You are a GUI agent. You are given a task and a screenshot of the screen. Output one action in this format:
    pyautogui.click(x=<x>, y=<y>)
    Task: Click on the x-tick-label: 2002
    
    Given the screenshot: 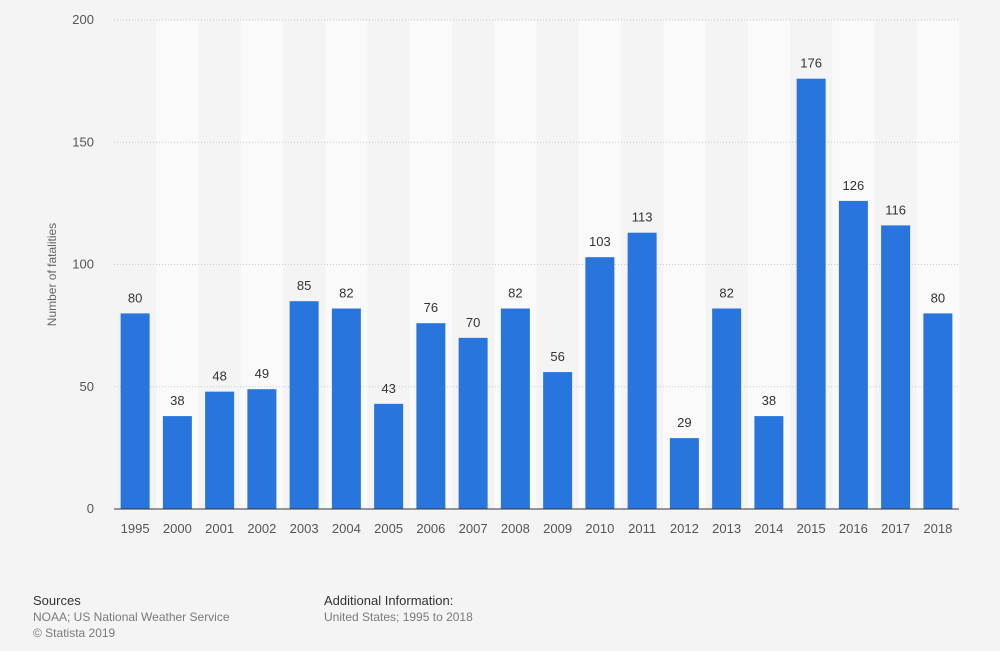 What is the action you would take?
    pyautogui.click(x=261, y=528)
    